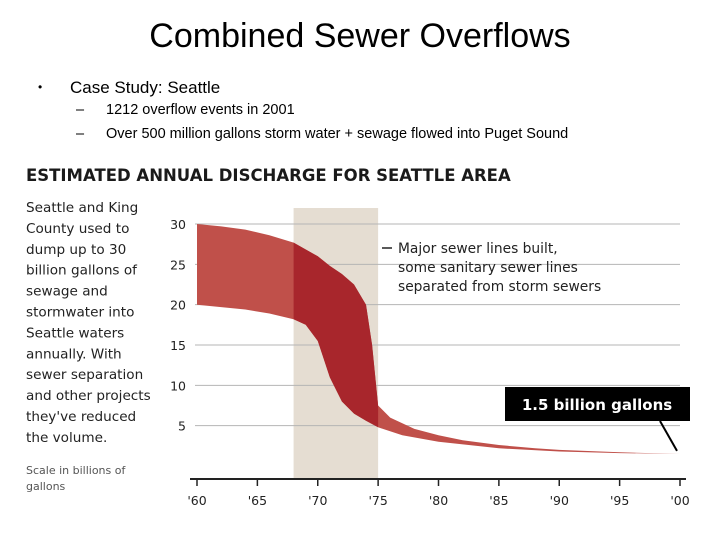 The height and width of the screenshot is (540, 720). Describe the element at coordinates (377, 500) in the screenshot. I see `x-tick-label: '75` at that location.